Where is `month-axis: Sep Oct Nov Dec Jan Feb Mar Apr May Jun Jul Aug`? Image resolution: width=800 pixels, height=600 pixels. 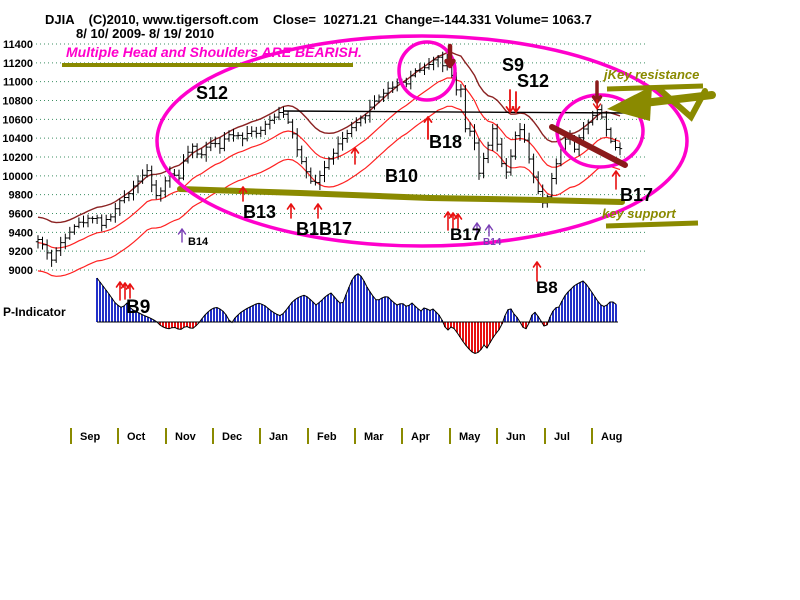 month-axis: Sep Oct Nov Dec Jan Feb Mar Apr May Jun Jul Aug is located at coordinates (346, 436).